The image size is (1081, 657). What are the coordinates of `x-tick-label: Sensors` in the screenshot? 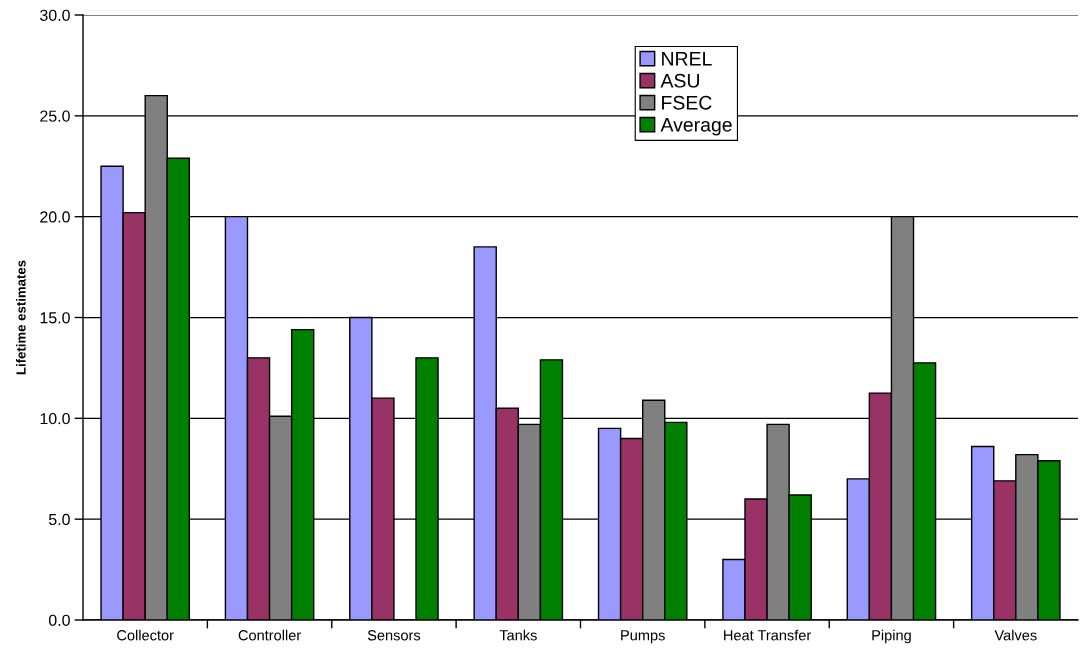 It's located at (394, 635).